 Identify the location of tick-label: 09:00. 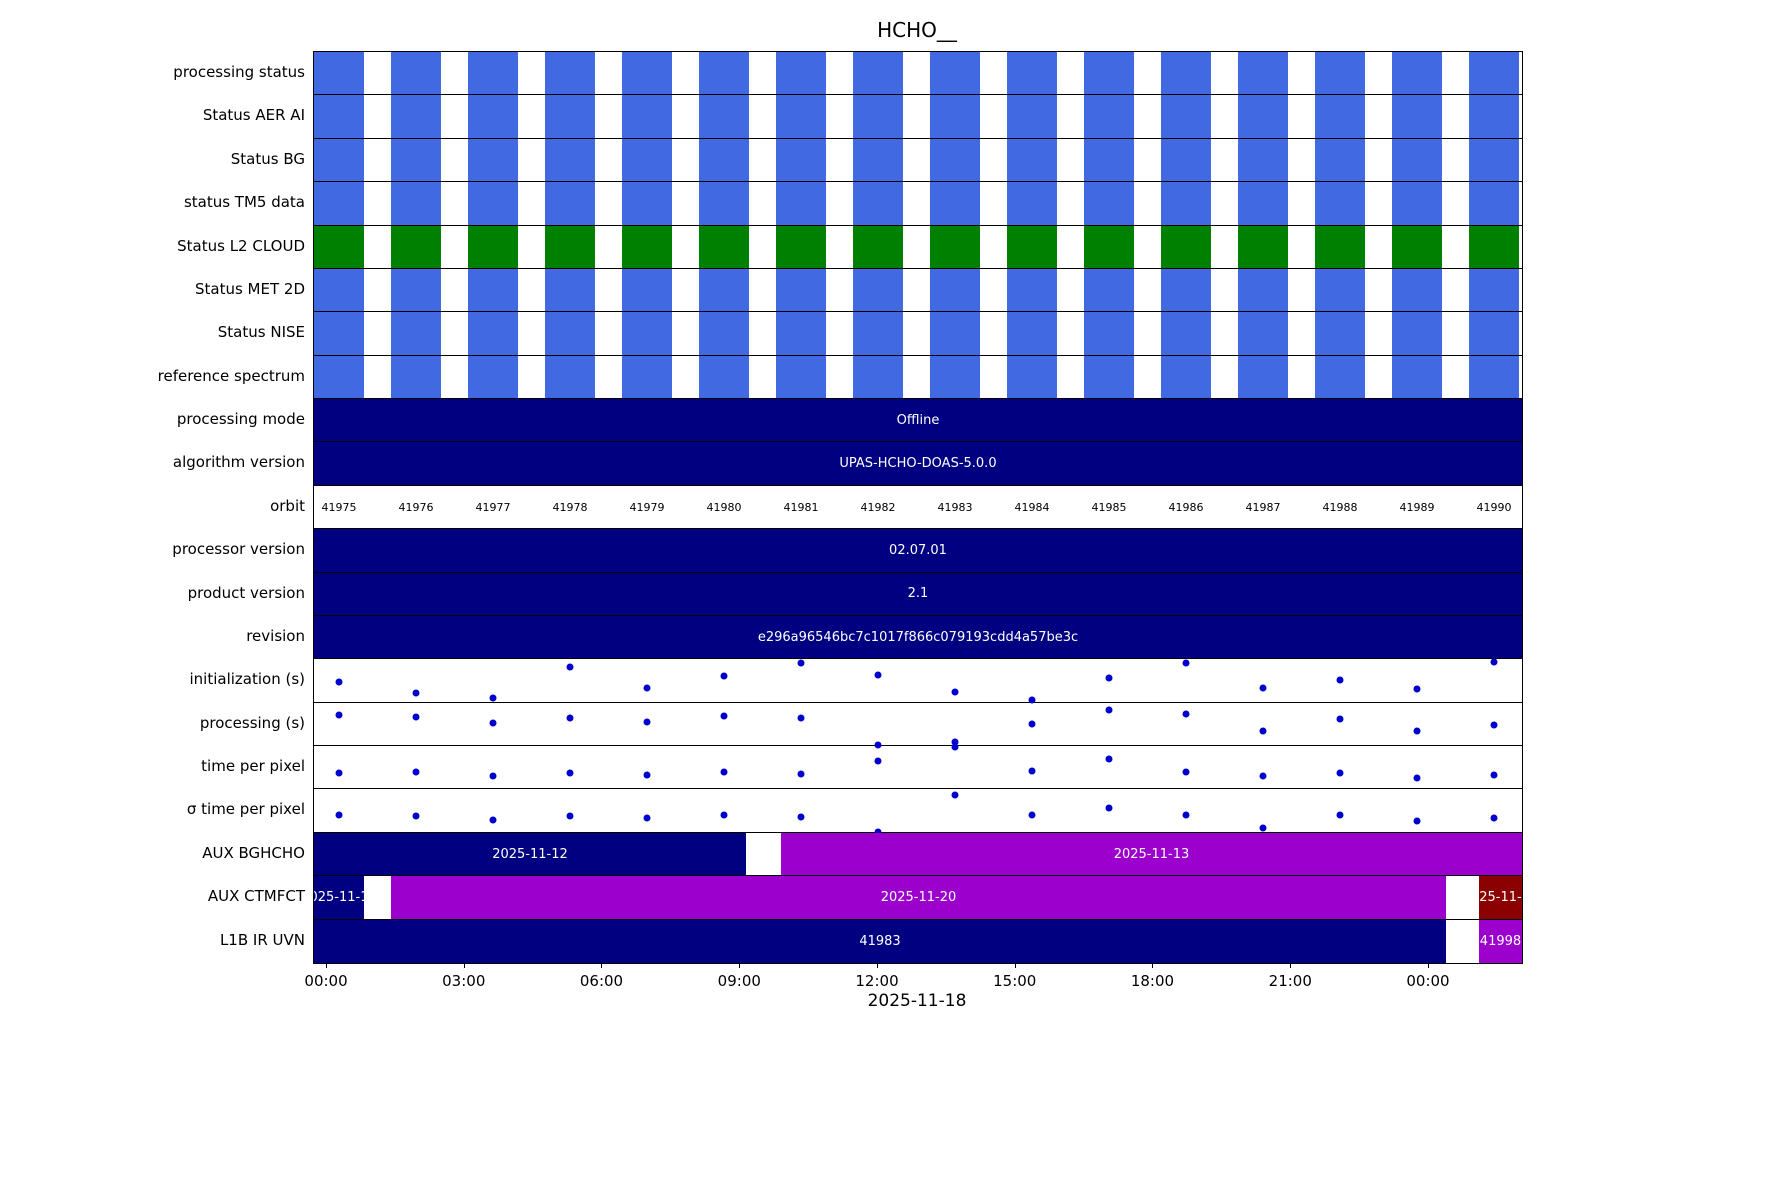
(739, 981).